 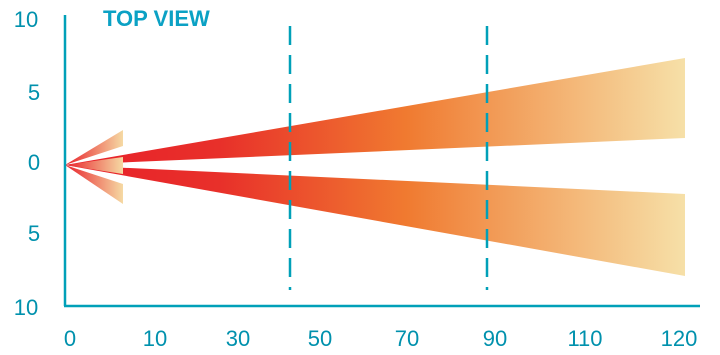 I want to click on view-title: TOP VIEW, so click(x=156, y=18).